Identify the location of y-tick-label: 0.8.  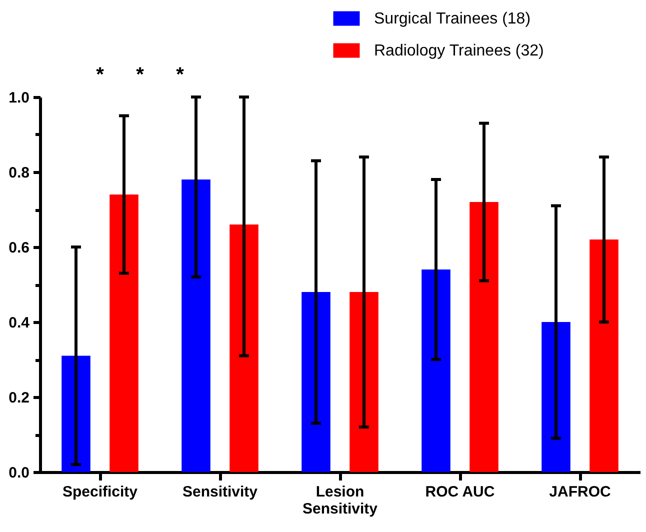
(19, 173).